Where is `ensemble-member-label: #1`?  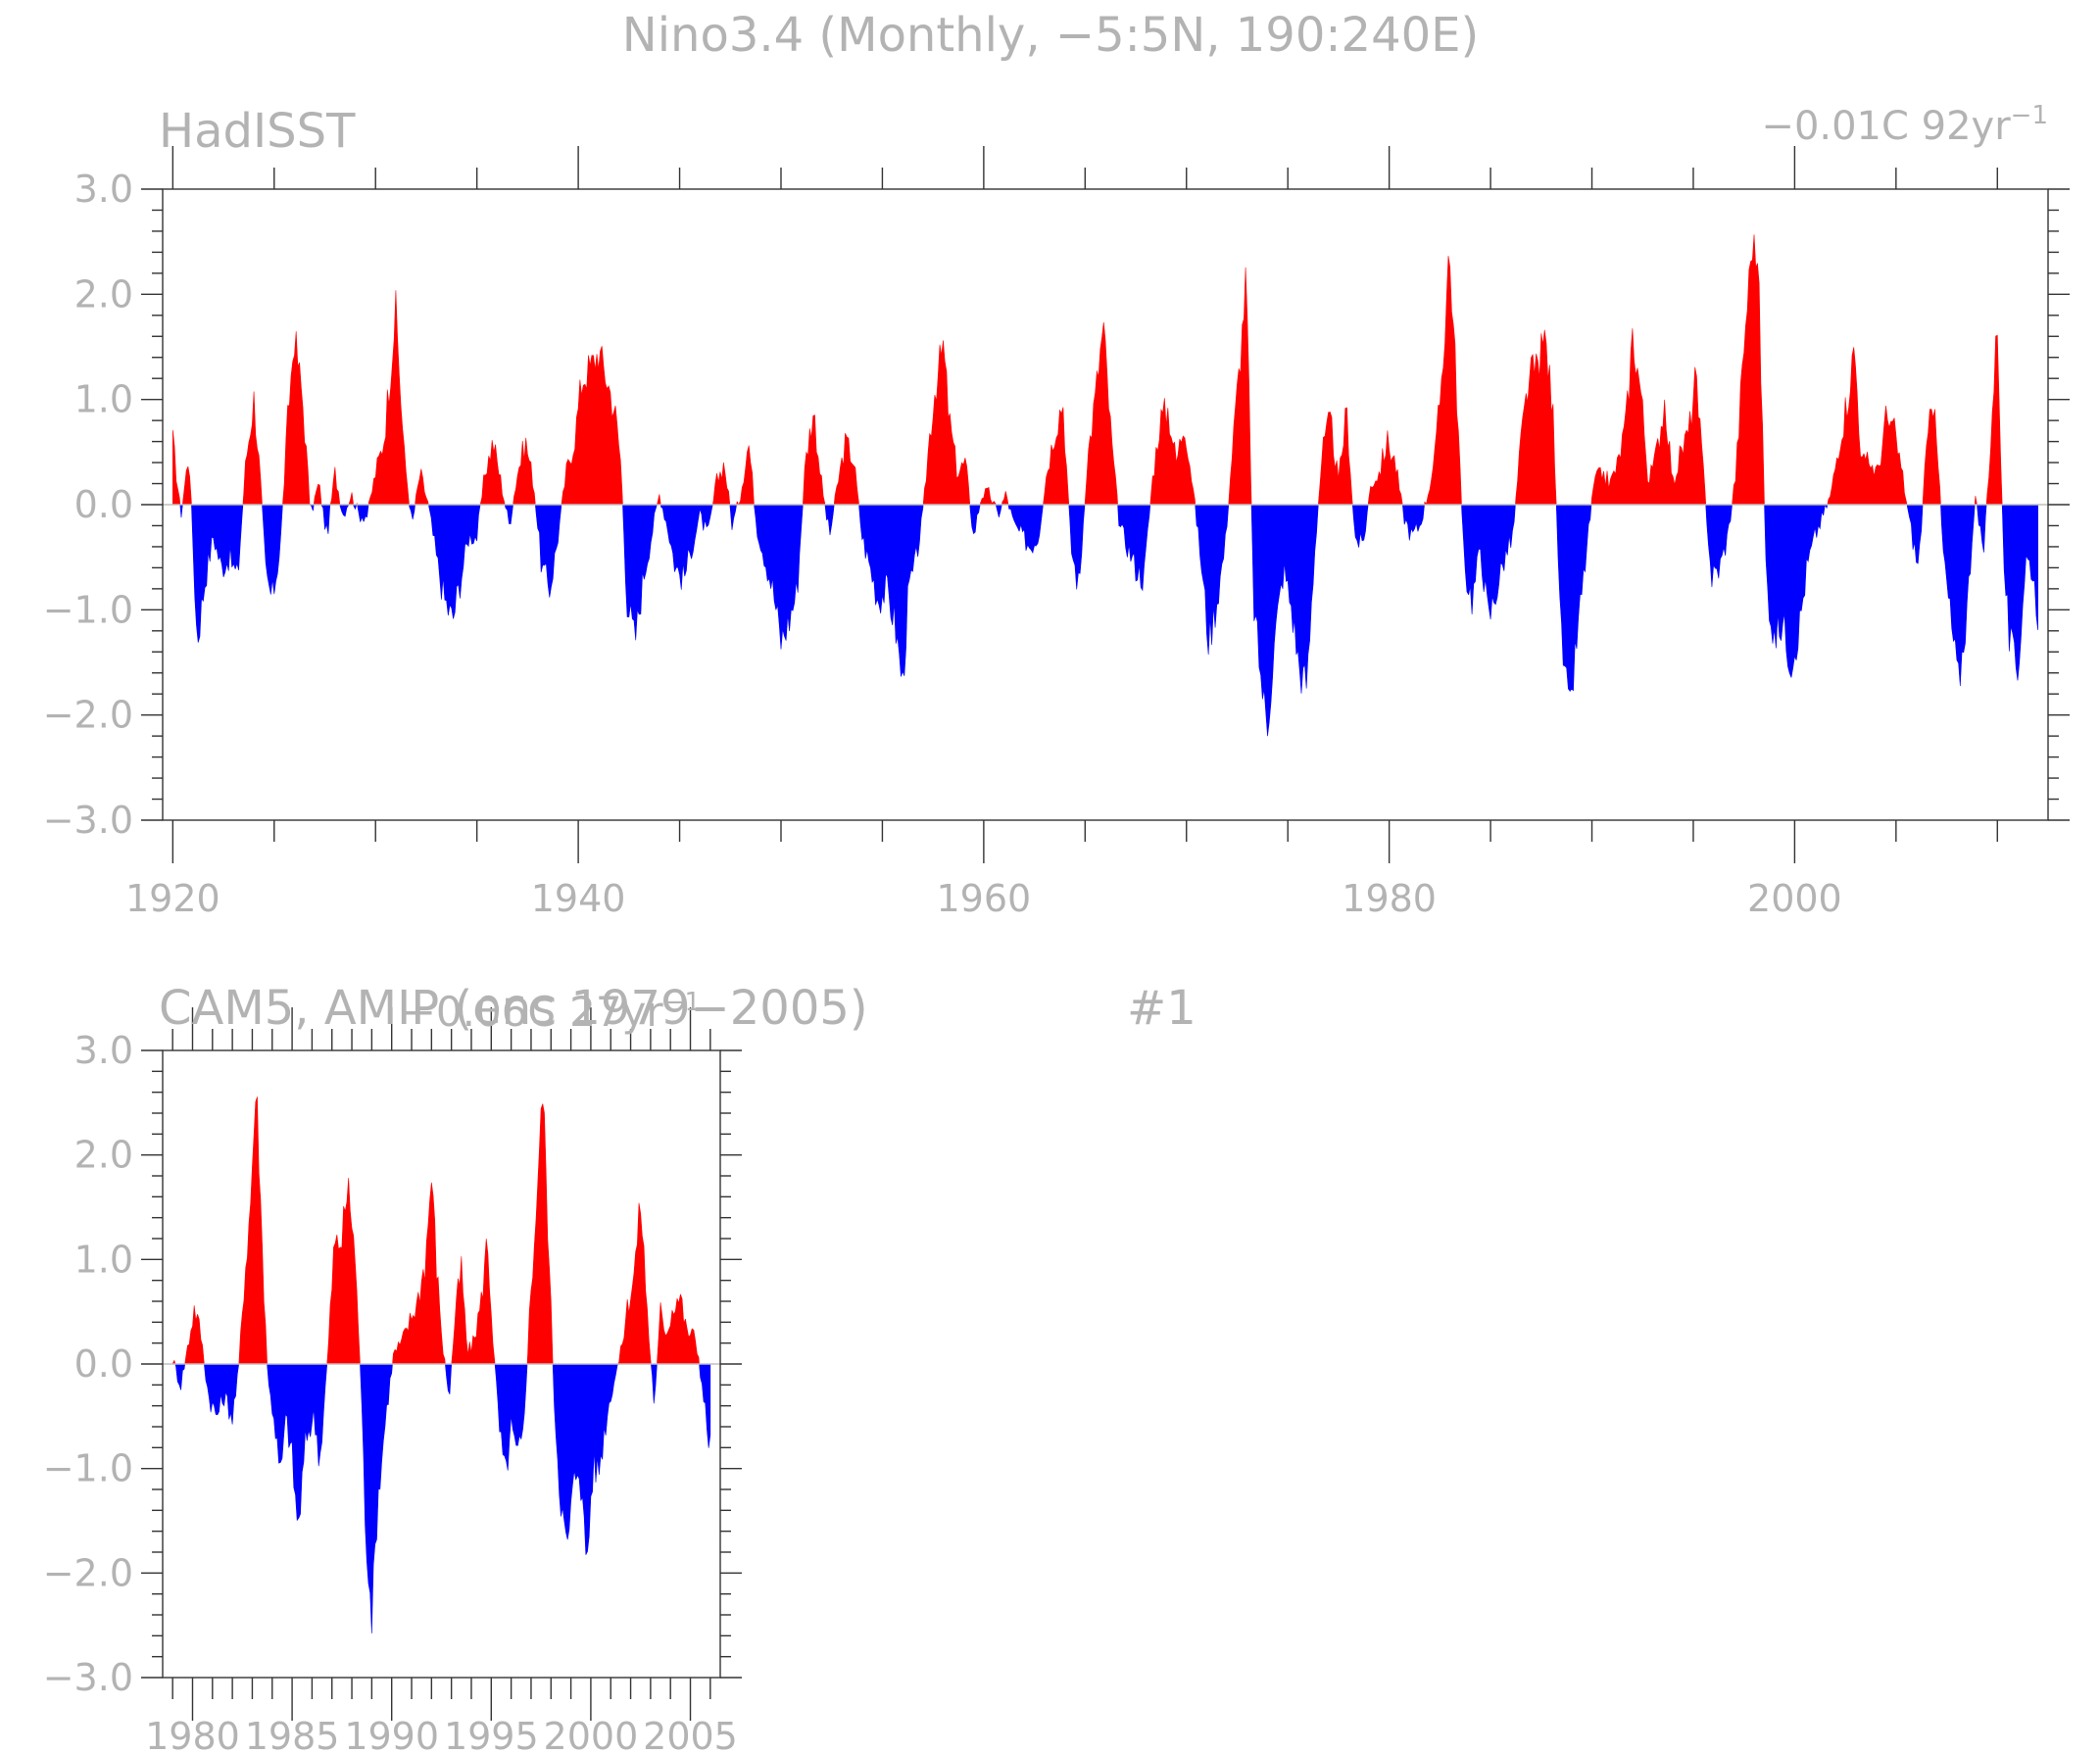 ensemble-member-label: #1 is located at coordinates (1162, 1008).